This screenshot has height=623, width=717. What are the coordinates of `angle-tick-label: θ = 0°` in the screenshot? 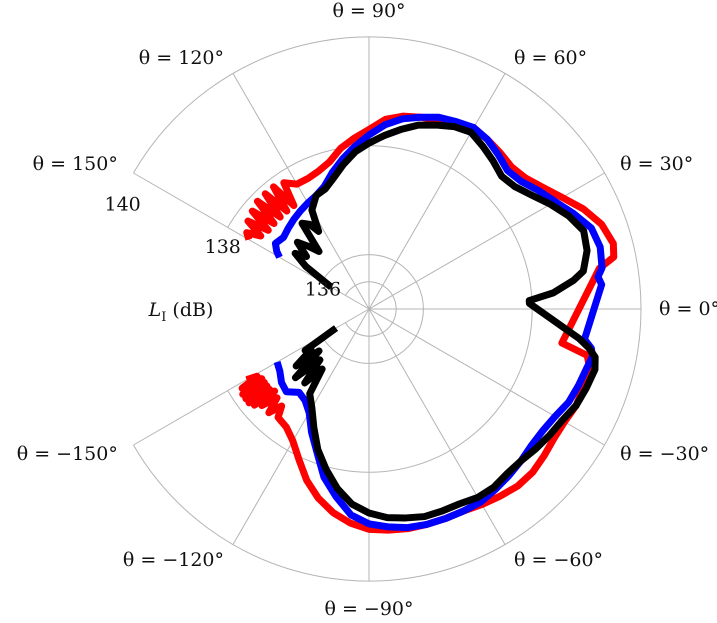 It's located at (688, 309).